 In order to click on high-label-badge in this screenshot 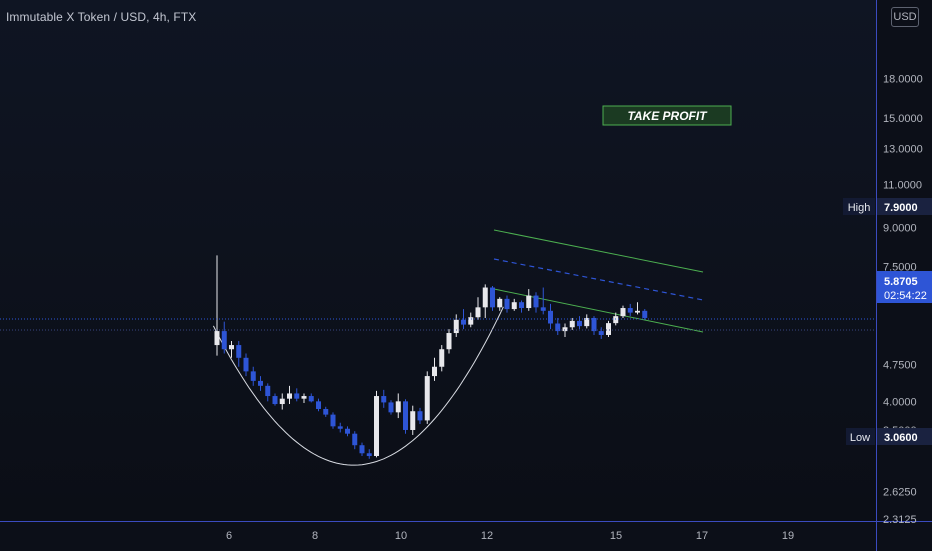, I will do `click(859, 206)`.